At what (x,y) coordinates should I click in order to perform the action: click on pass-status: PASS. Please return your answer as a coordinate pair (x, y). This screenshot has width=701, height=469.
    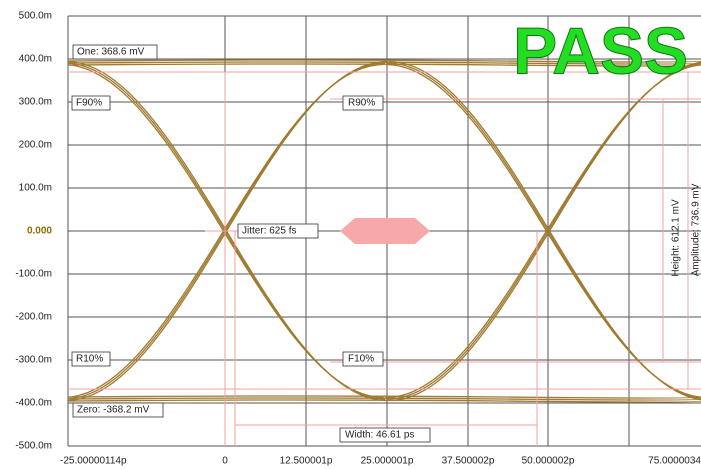
    Looking at the image, I should click on (600, 50).